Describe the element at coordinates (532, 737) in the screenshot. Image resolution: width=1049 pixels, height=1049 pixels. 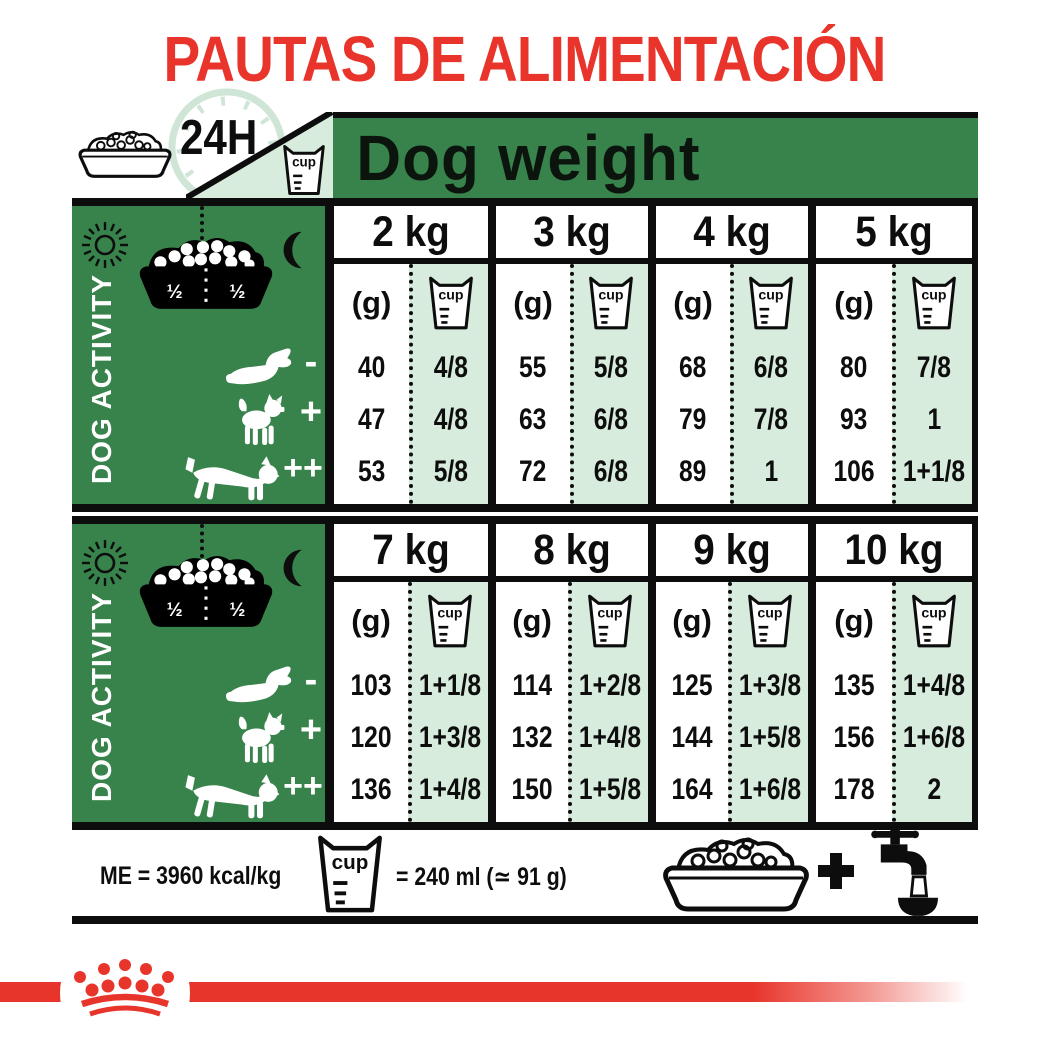
I see `grams-value: 132` at that location.